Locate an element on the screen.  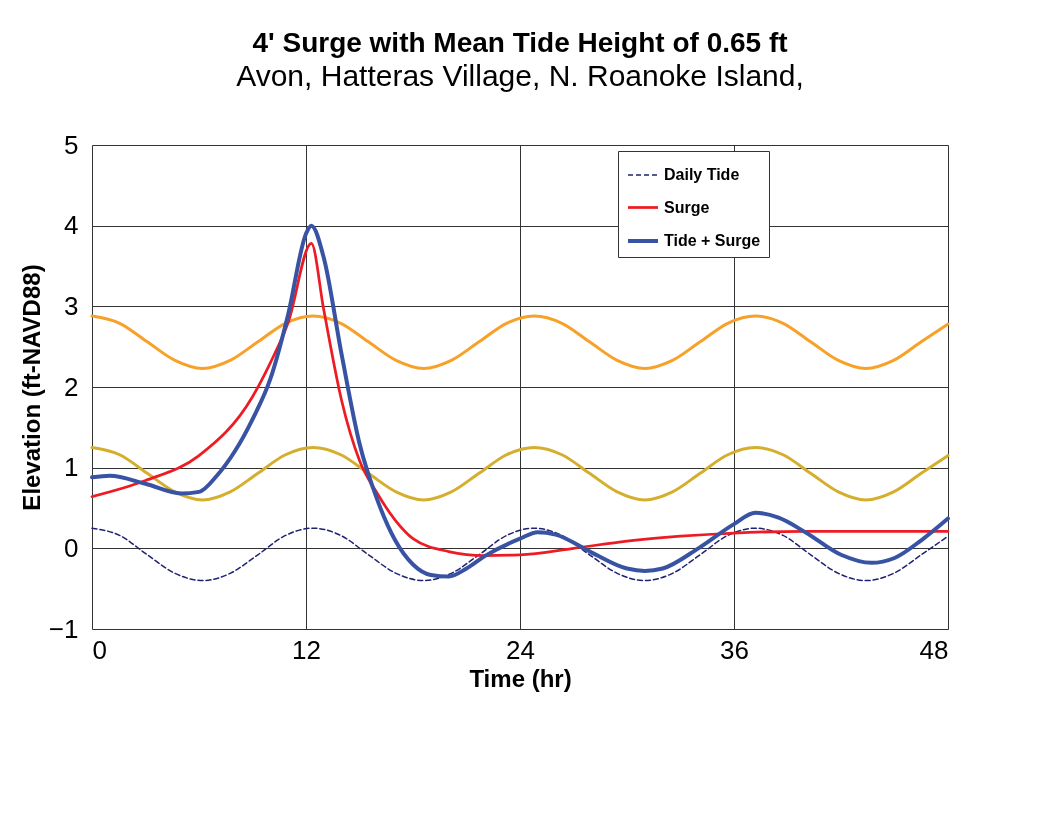
y-axis-title: Elevation (ft-NAVD88) is located at coordinates (31, 387).